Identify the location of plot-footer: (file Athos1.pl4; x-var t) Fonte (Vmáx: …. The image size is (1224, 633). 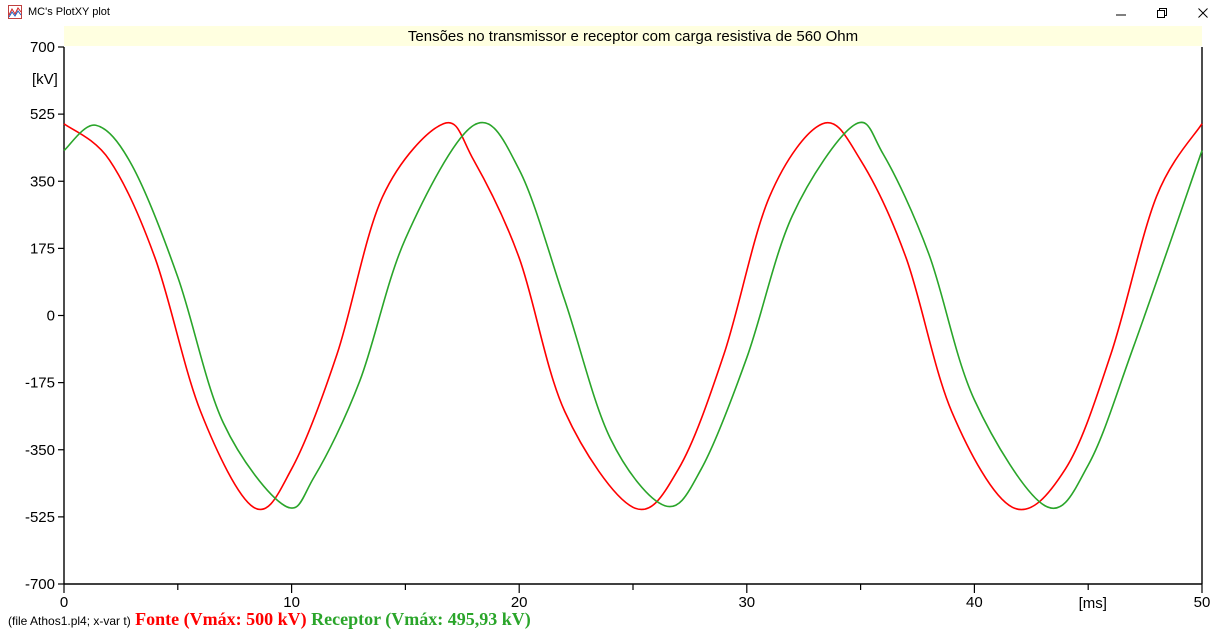
(269, 619).